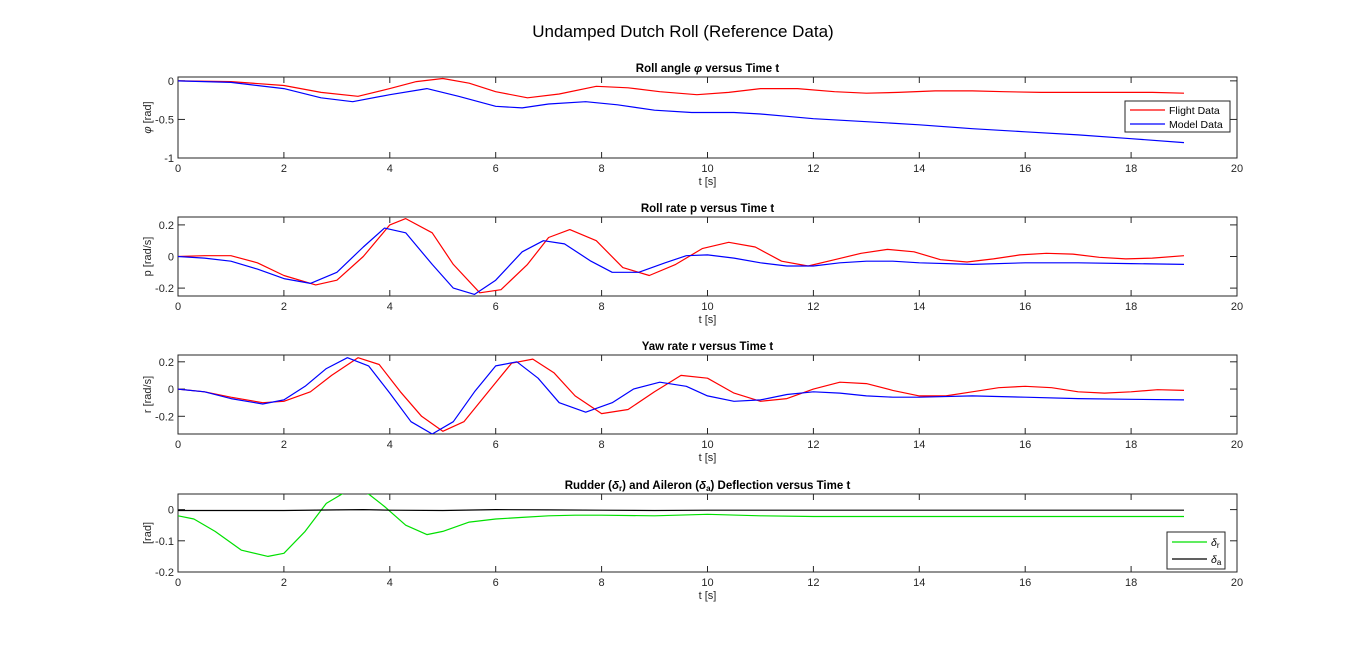 The height and width of the screenshot is (651, 1366). I want to click on legend: Flight Data Model Data, so click(1177, 116).